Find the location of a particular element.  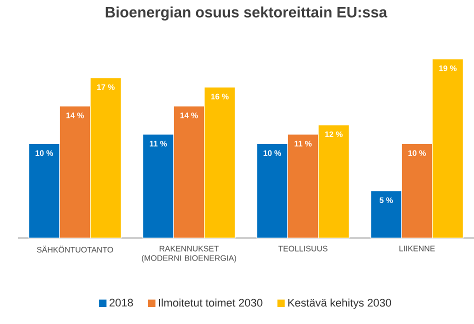

chart-title: Bioenergian osuus sektoreittain EU:ssa is located at coordinates (247, 13).